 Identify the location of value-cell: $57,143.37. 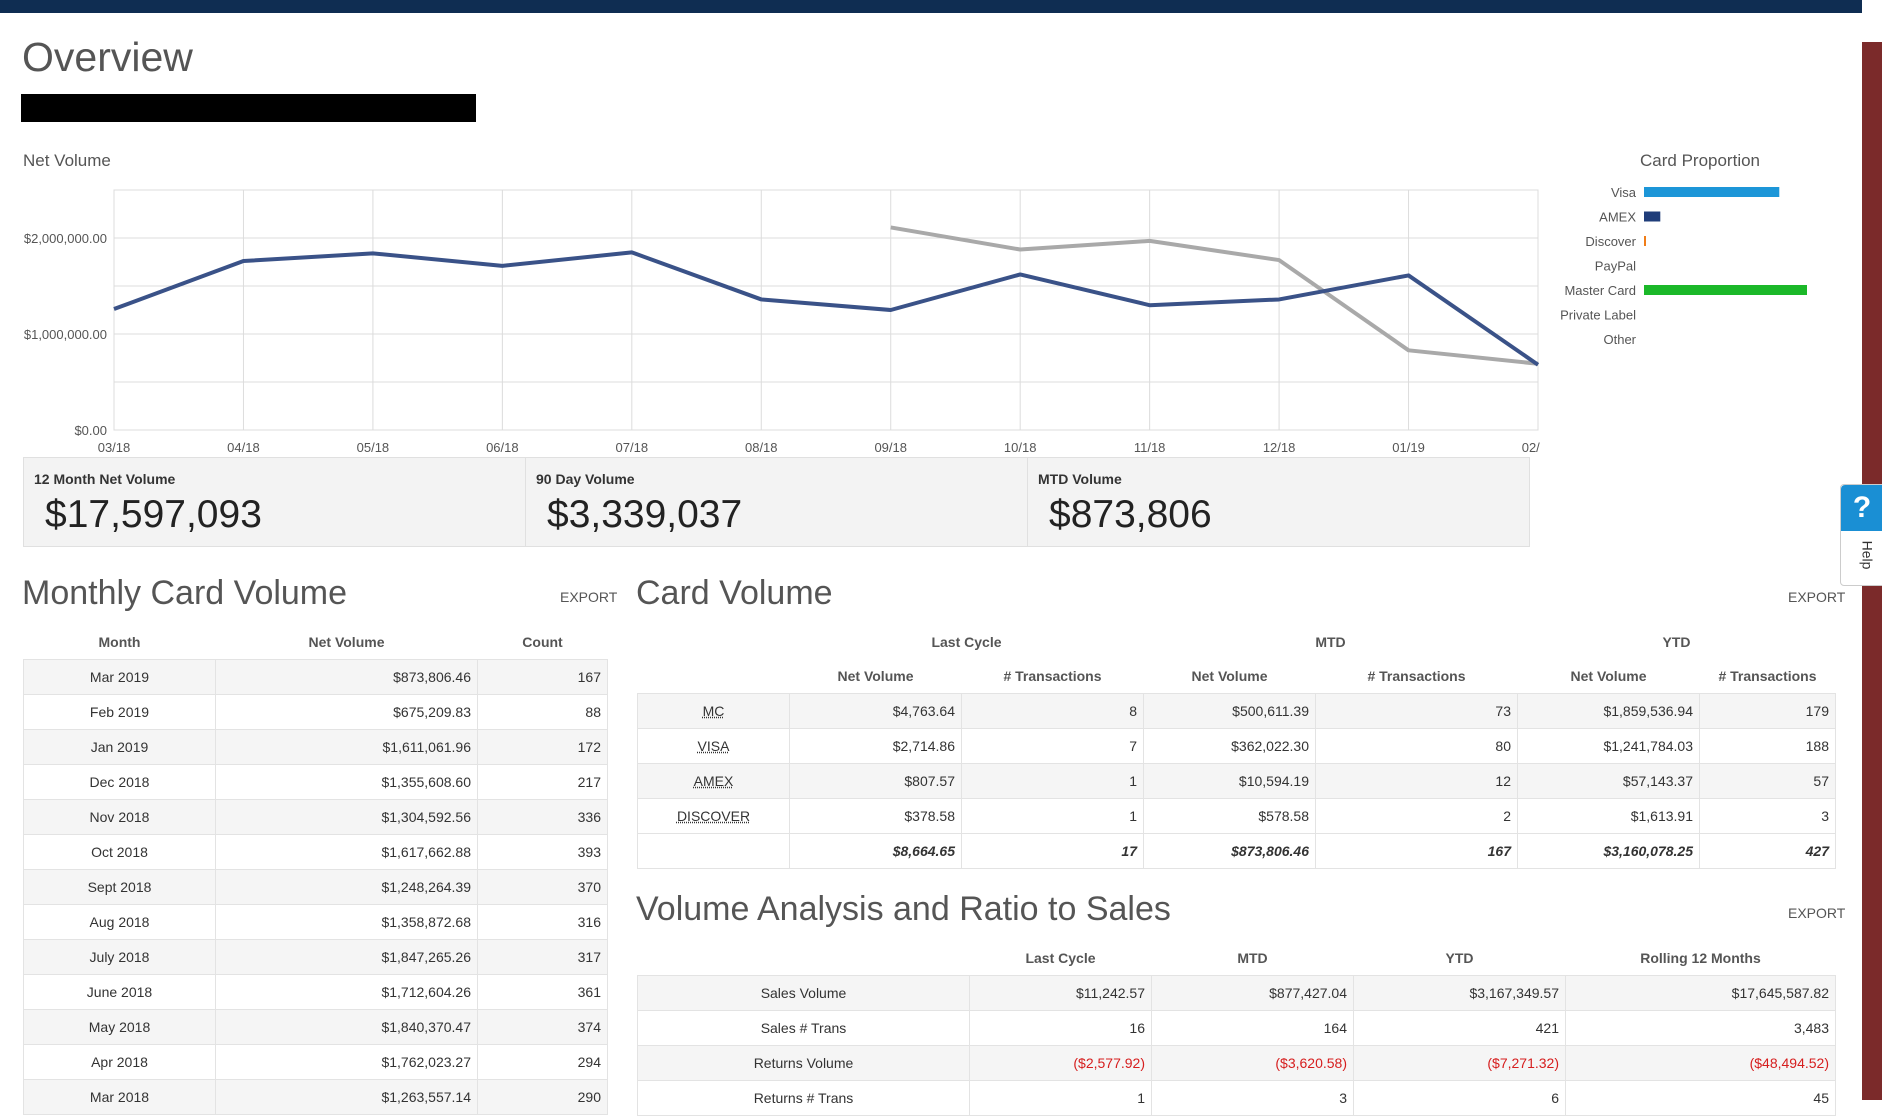
(1609, 781).